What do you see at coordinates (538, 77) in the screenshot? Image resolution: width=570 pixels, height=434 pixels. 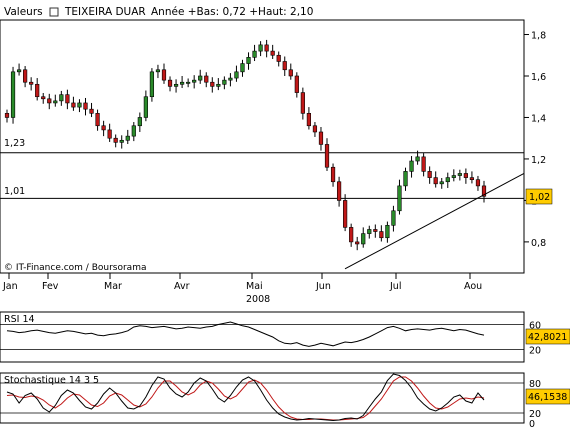 I see `y-tick-label: 1,6` at bounding box center [538, 77].